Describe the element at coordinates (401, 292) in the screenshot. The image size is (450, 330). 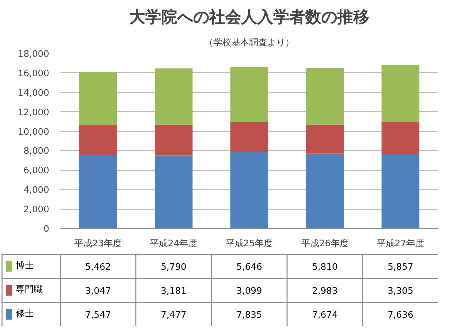
I see `data-label: 3,305` at that location.